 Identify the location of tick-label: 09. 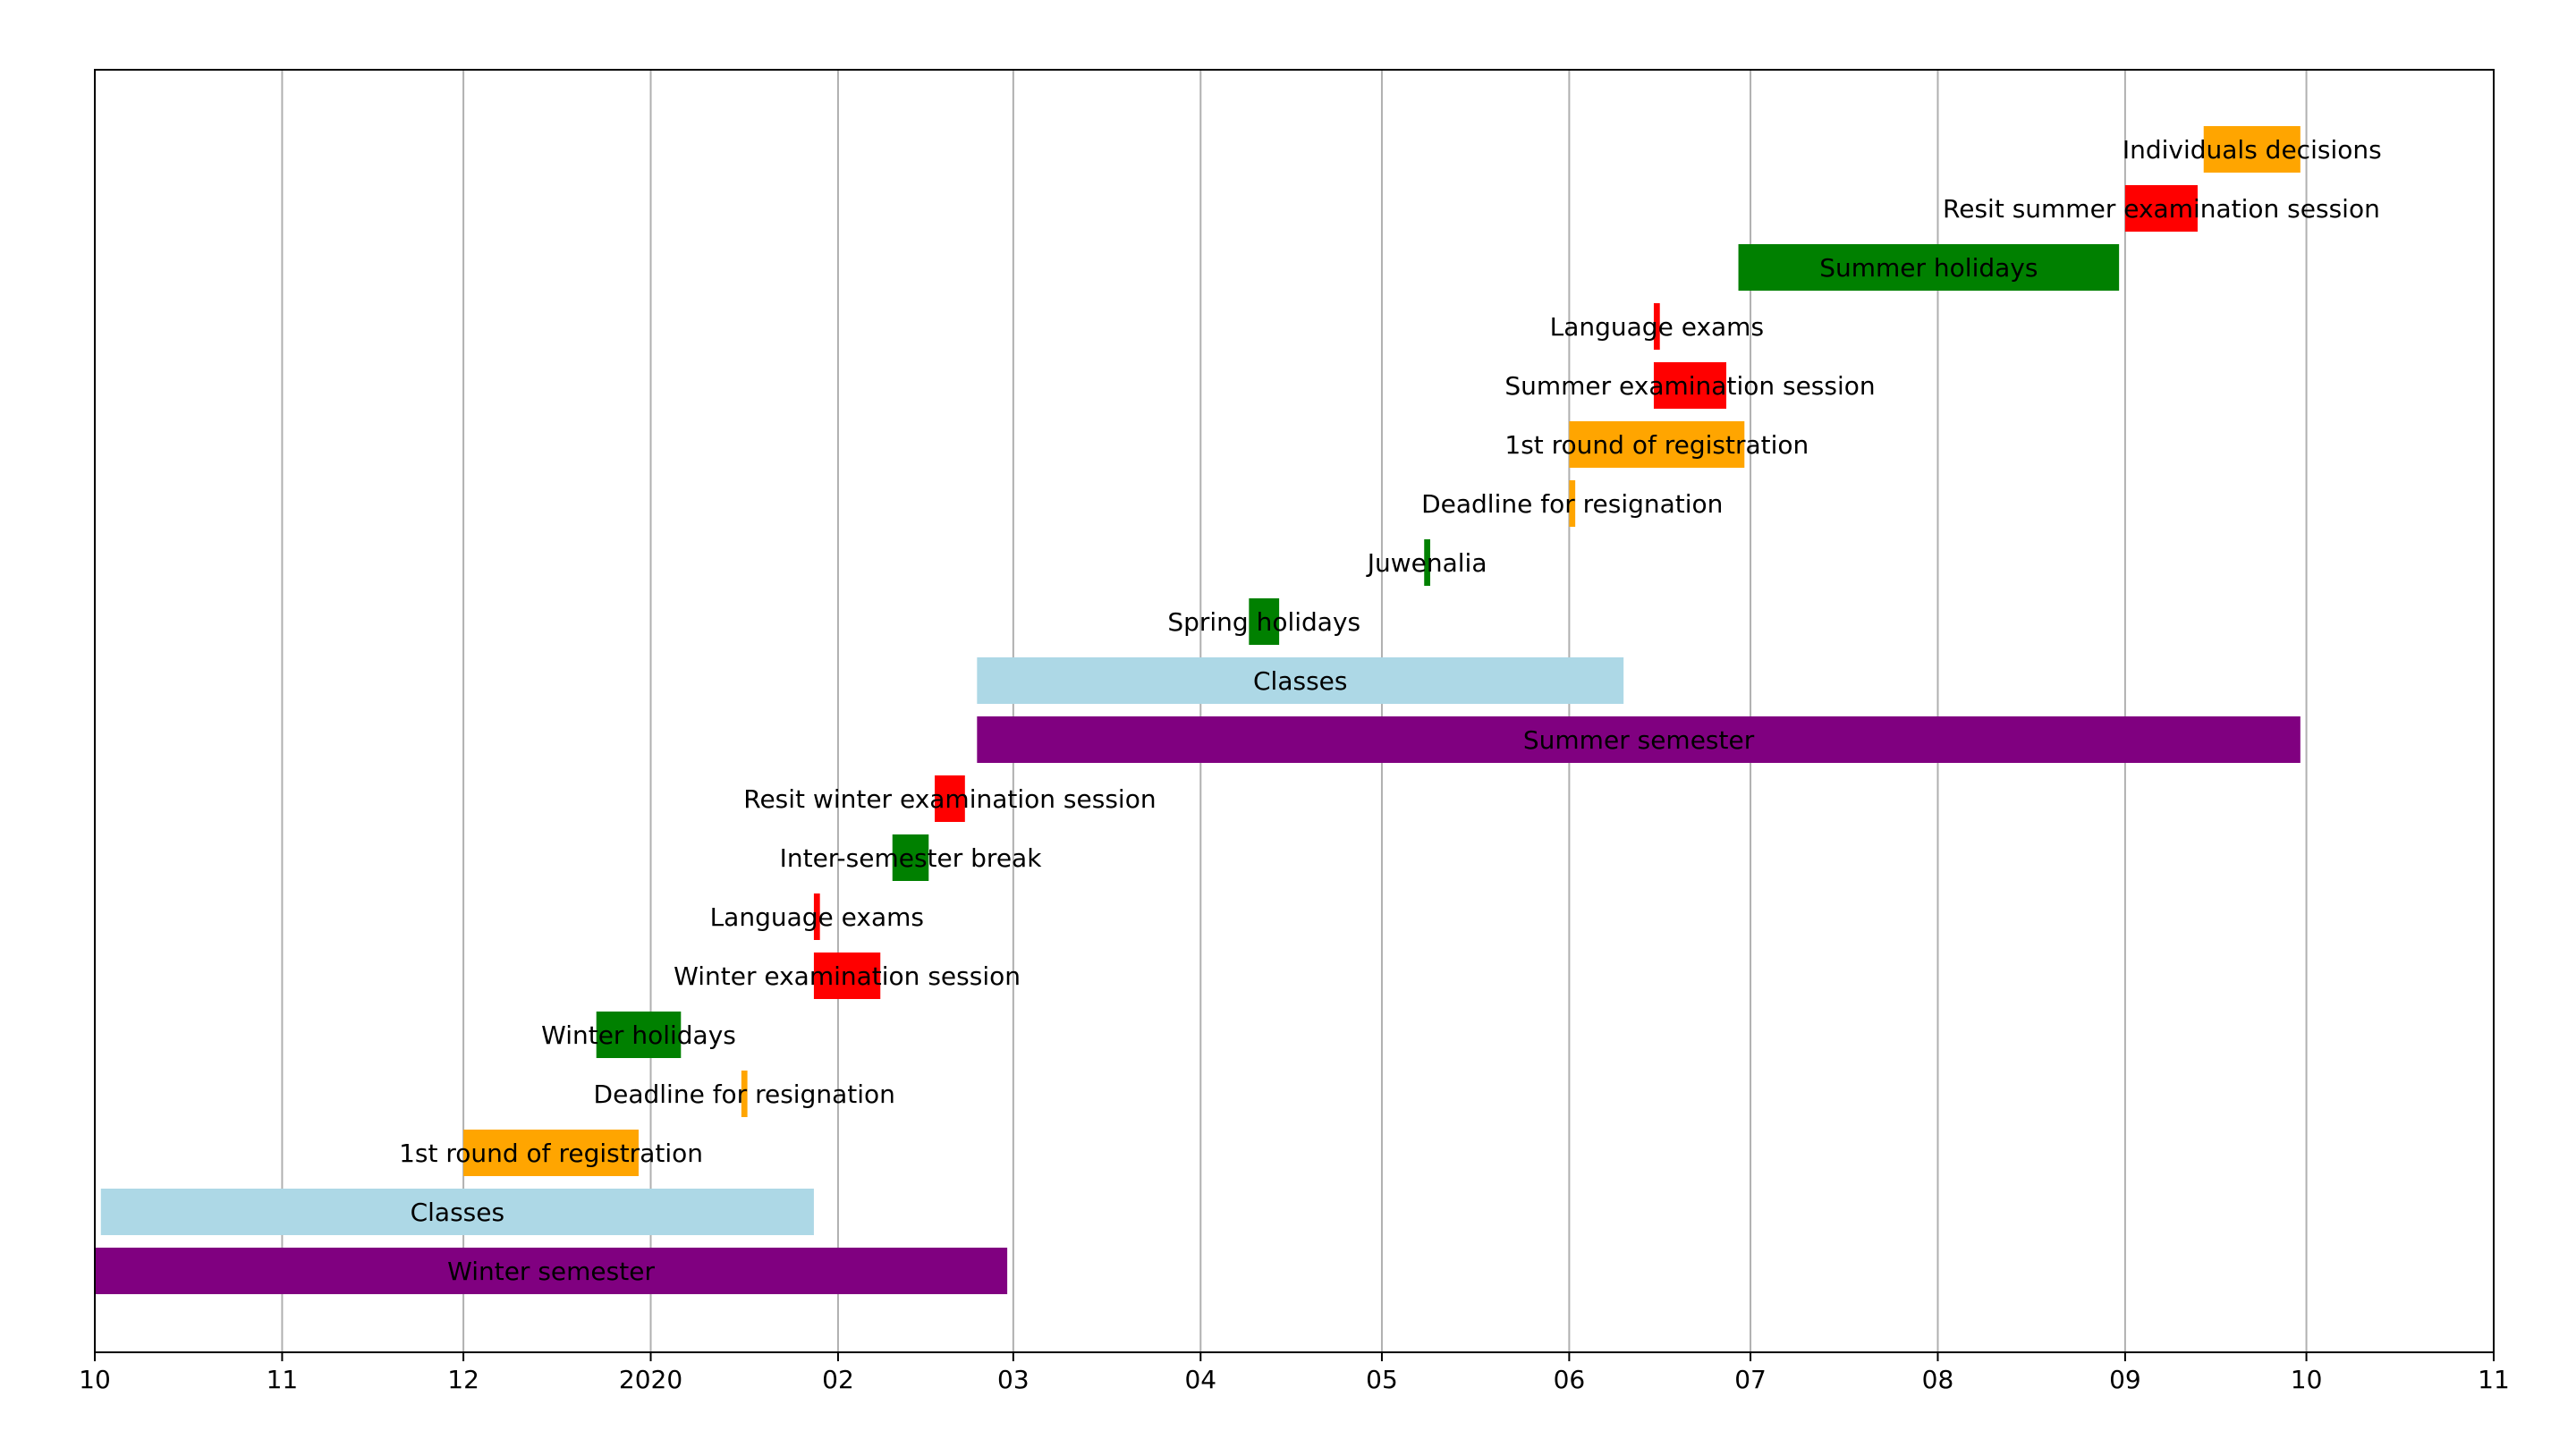
(2125, 1380).